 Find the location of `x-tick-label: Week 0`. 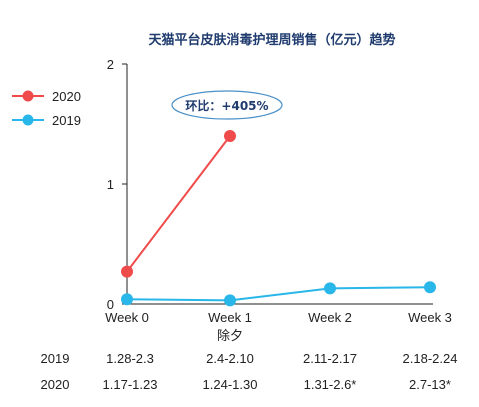

x-tick-label: Week 0 is located at coordinates (127, 317).